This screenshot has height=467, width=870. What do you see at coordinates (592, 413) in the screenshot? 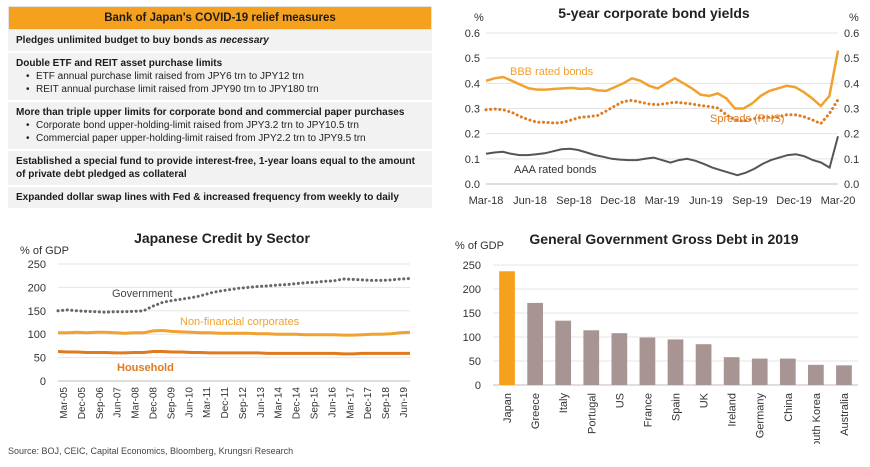
I see `x-tick-label: Portugal` at bounding box center [592, 413].